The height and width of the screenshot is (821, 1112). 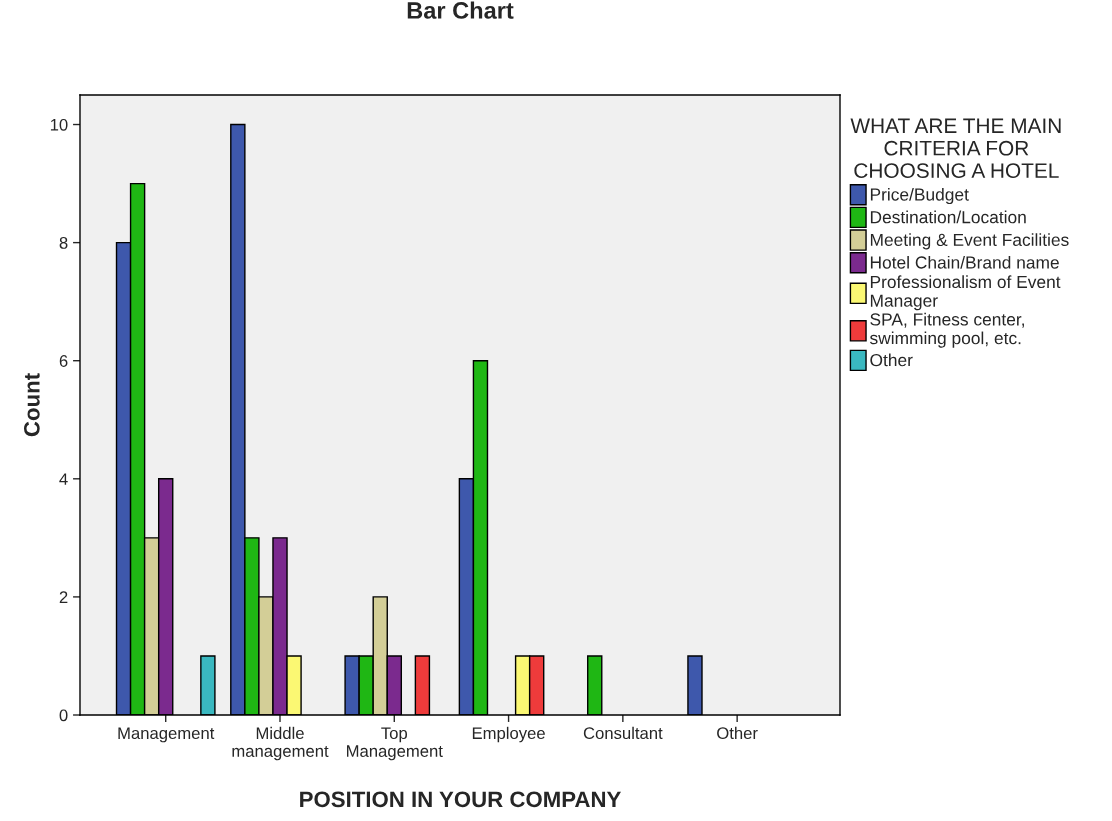 What do you see at coordinates (965, 293) in the screenshot?
I see `legend-label: Professionalism of Event Manager` at bounding box center [965, 293].